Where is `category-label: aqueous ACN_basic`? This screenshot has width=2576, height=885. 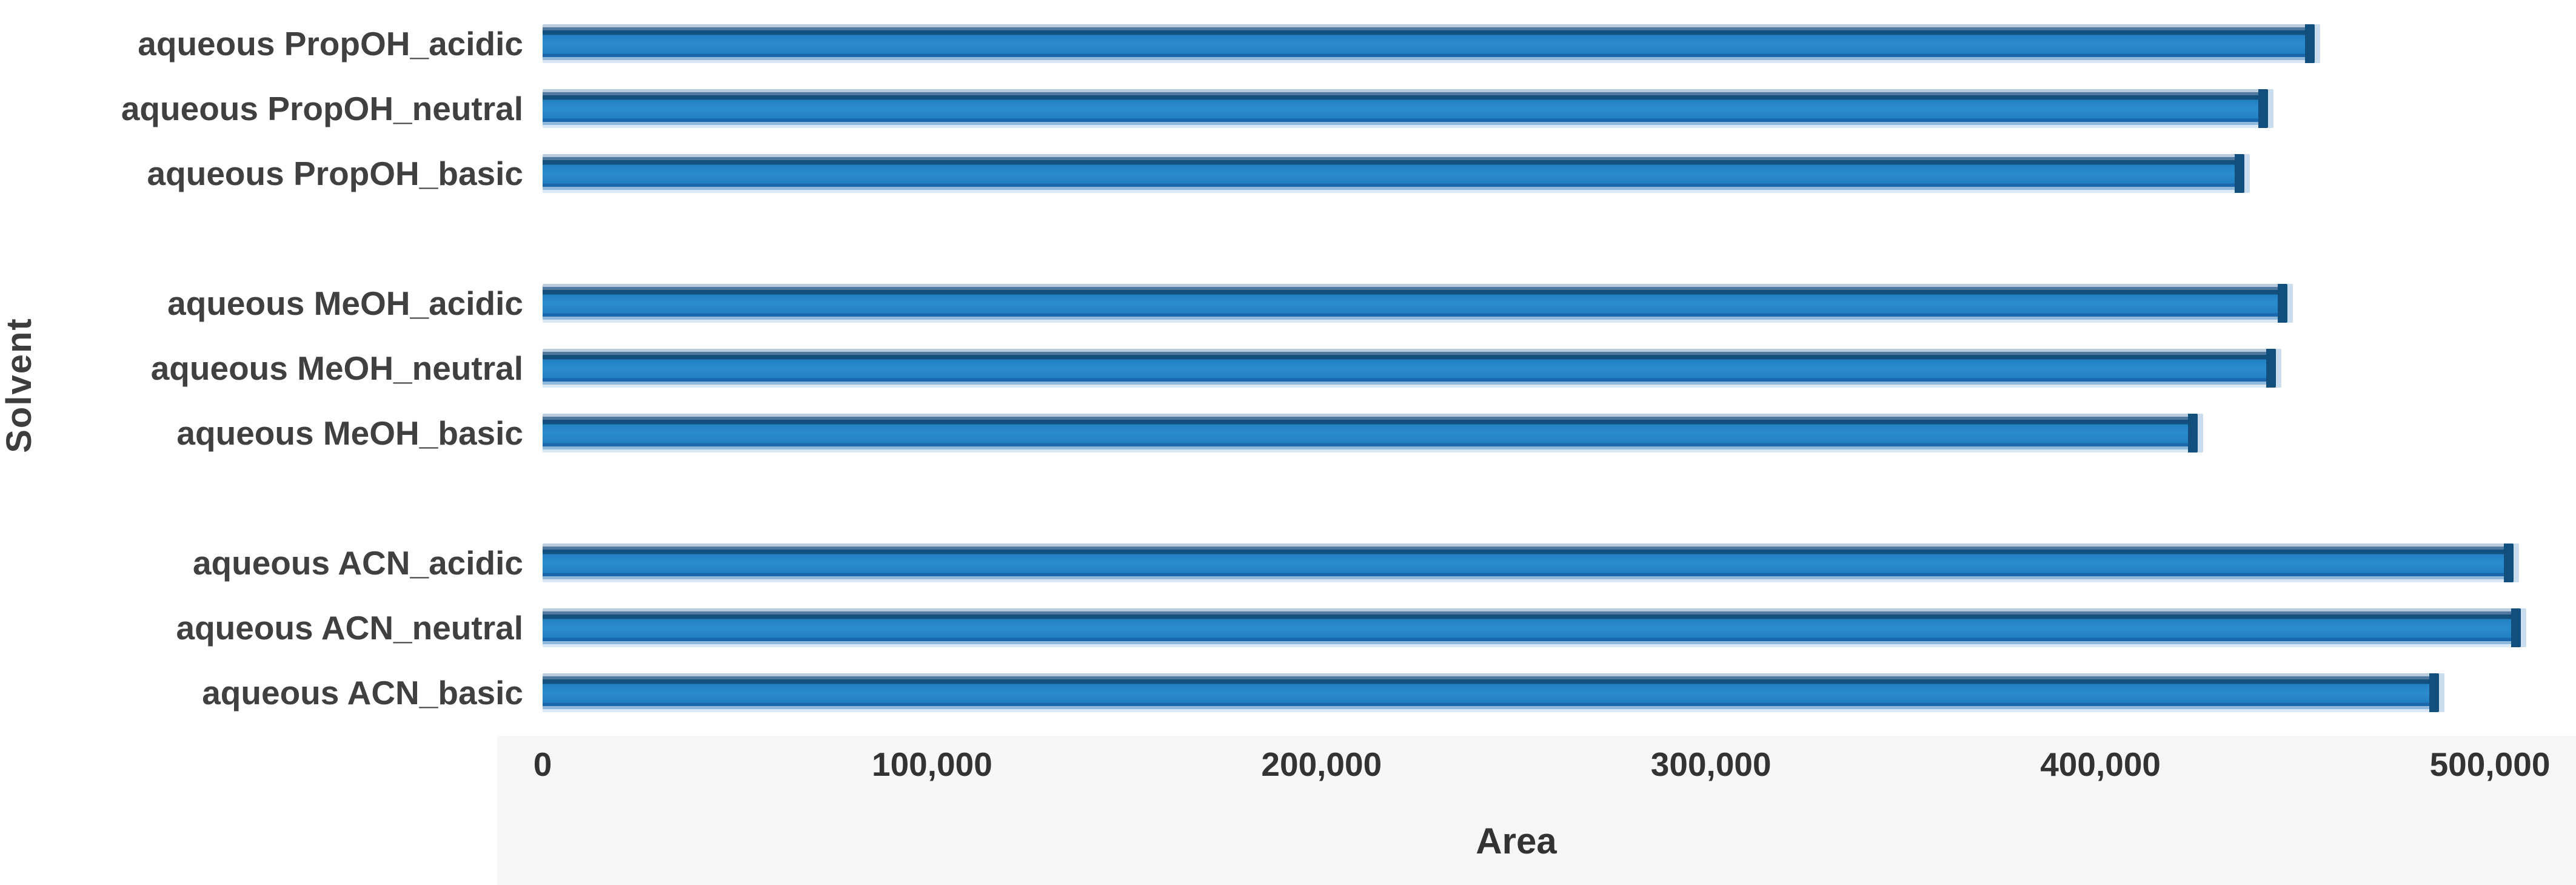
category-label: aqueous ACN_basic is located at coordinates (362, 692).